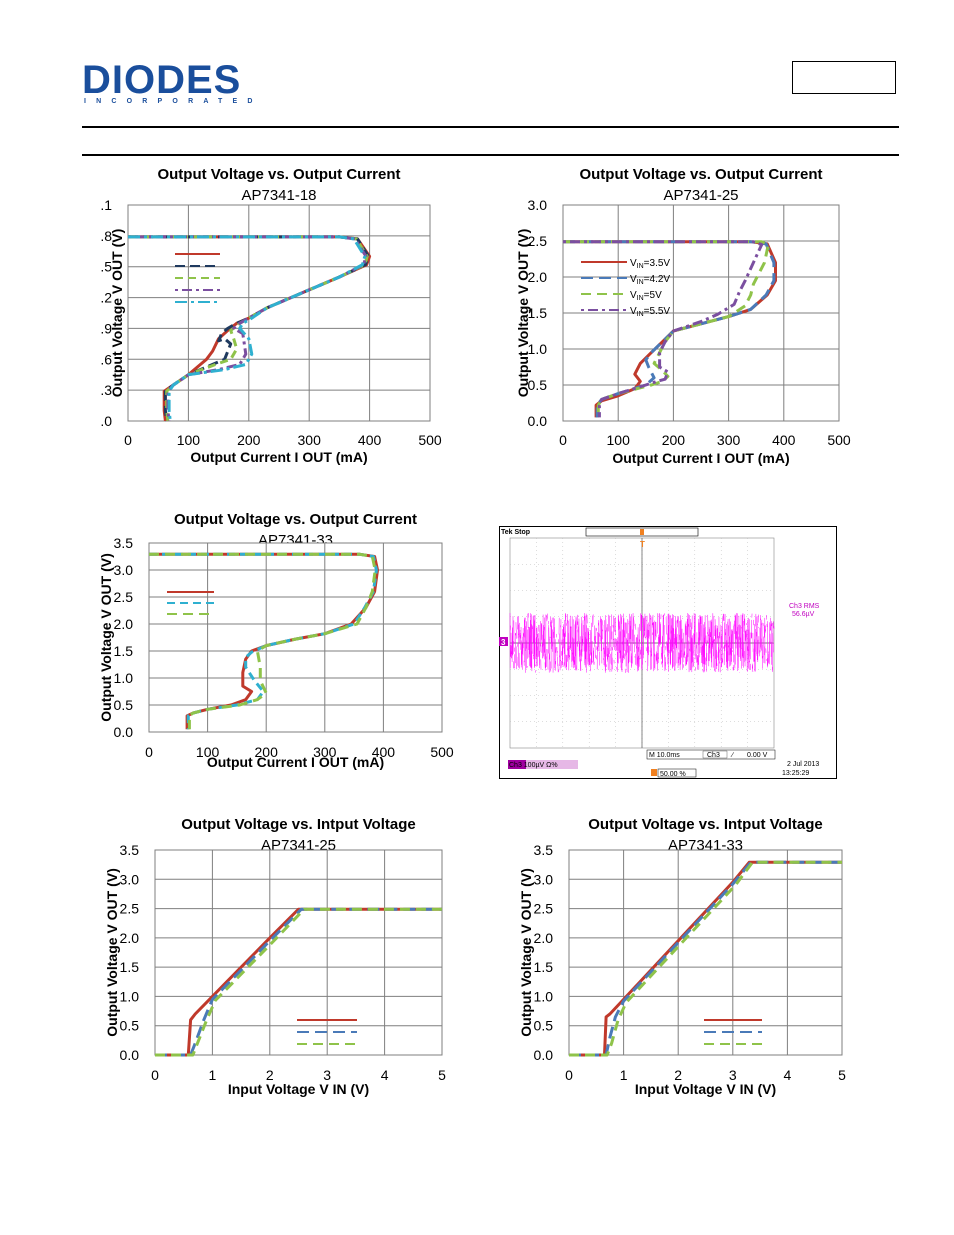 Image resolution: width=954 pixels, height=1235 pixels. Describe the element at coordinates (106, 328) in the screenshot. I see `y-tick-label: 0.9` at that location.